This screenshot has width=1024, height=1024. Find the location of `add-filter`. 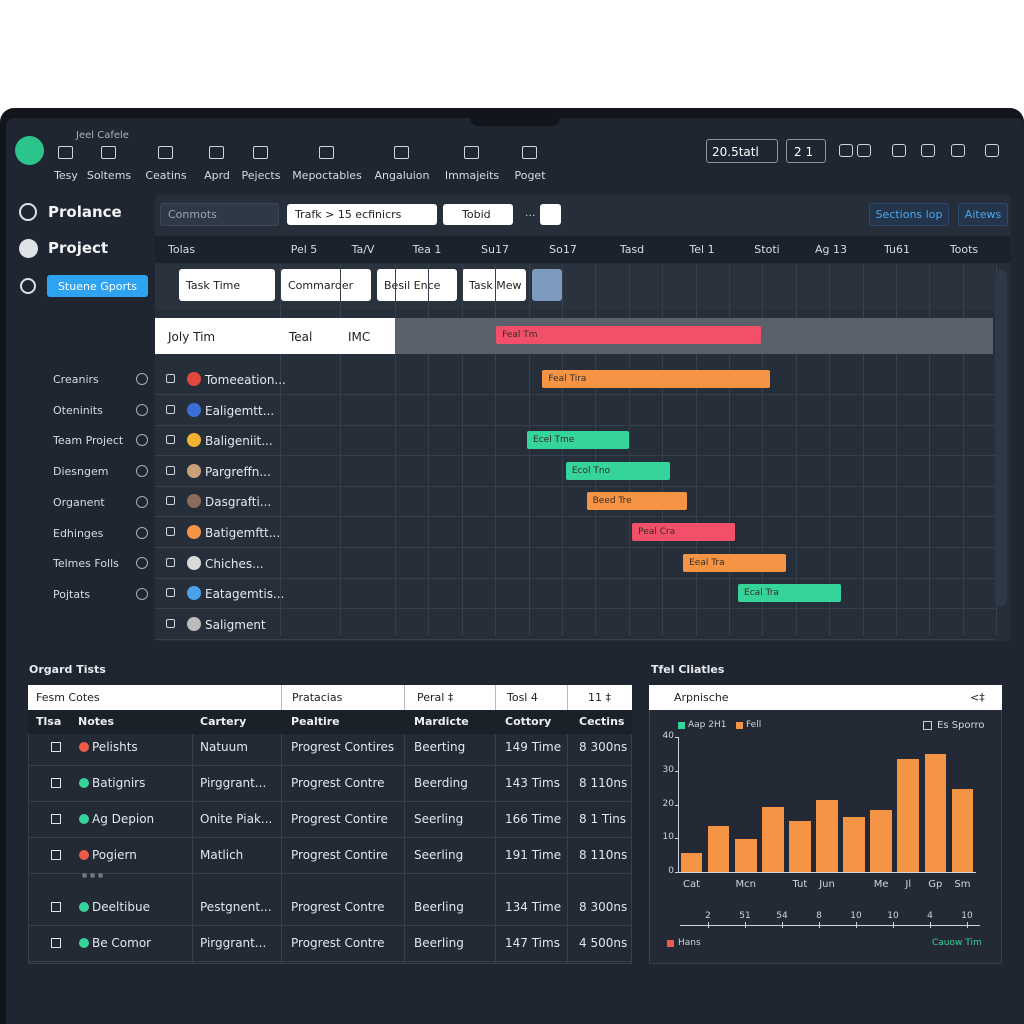

add-filter is located at coordinates (547, 285).